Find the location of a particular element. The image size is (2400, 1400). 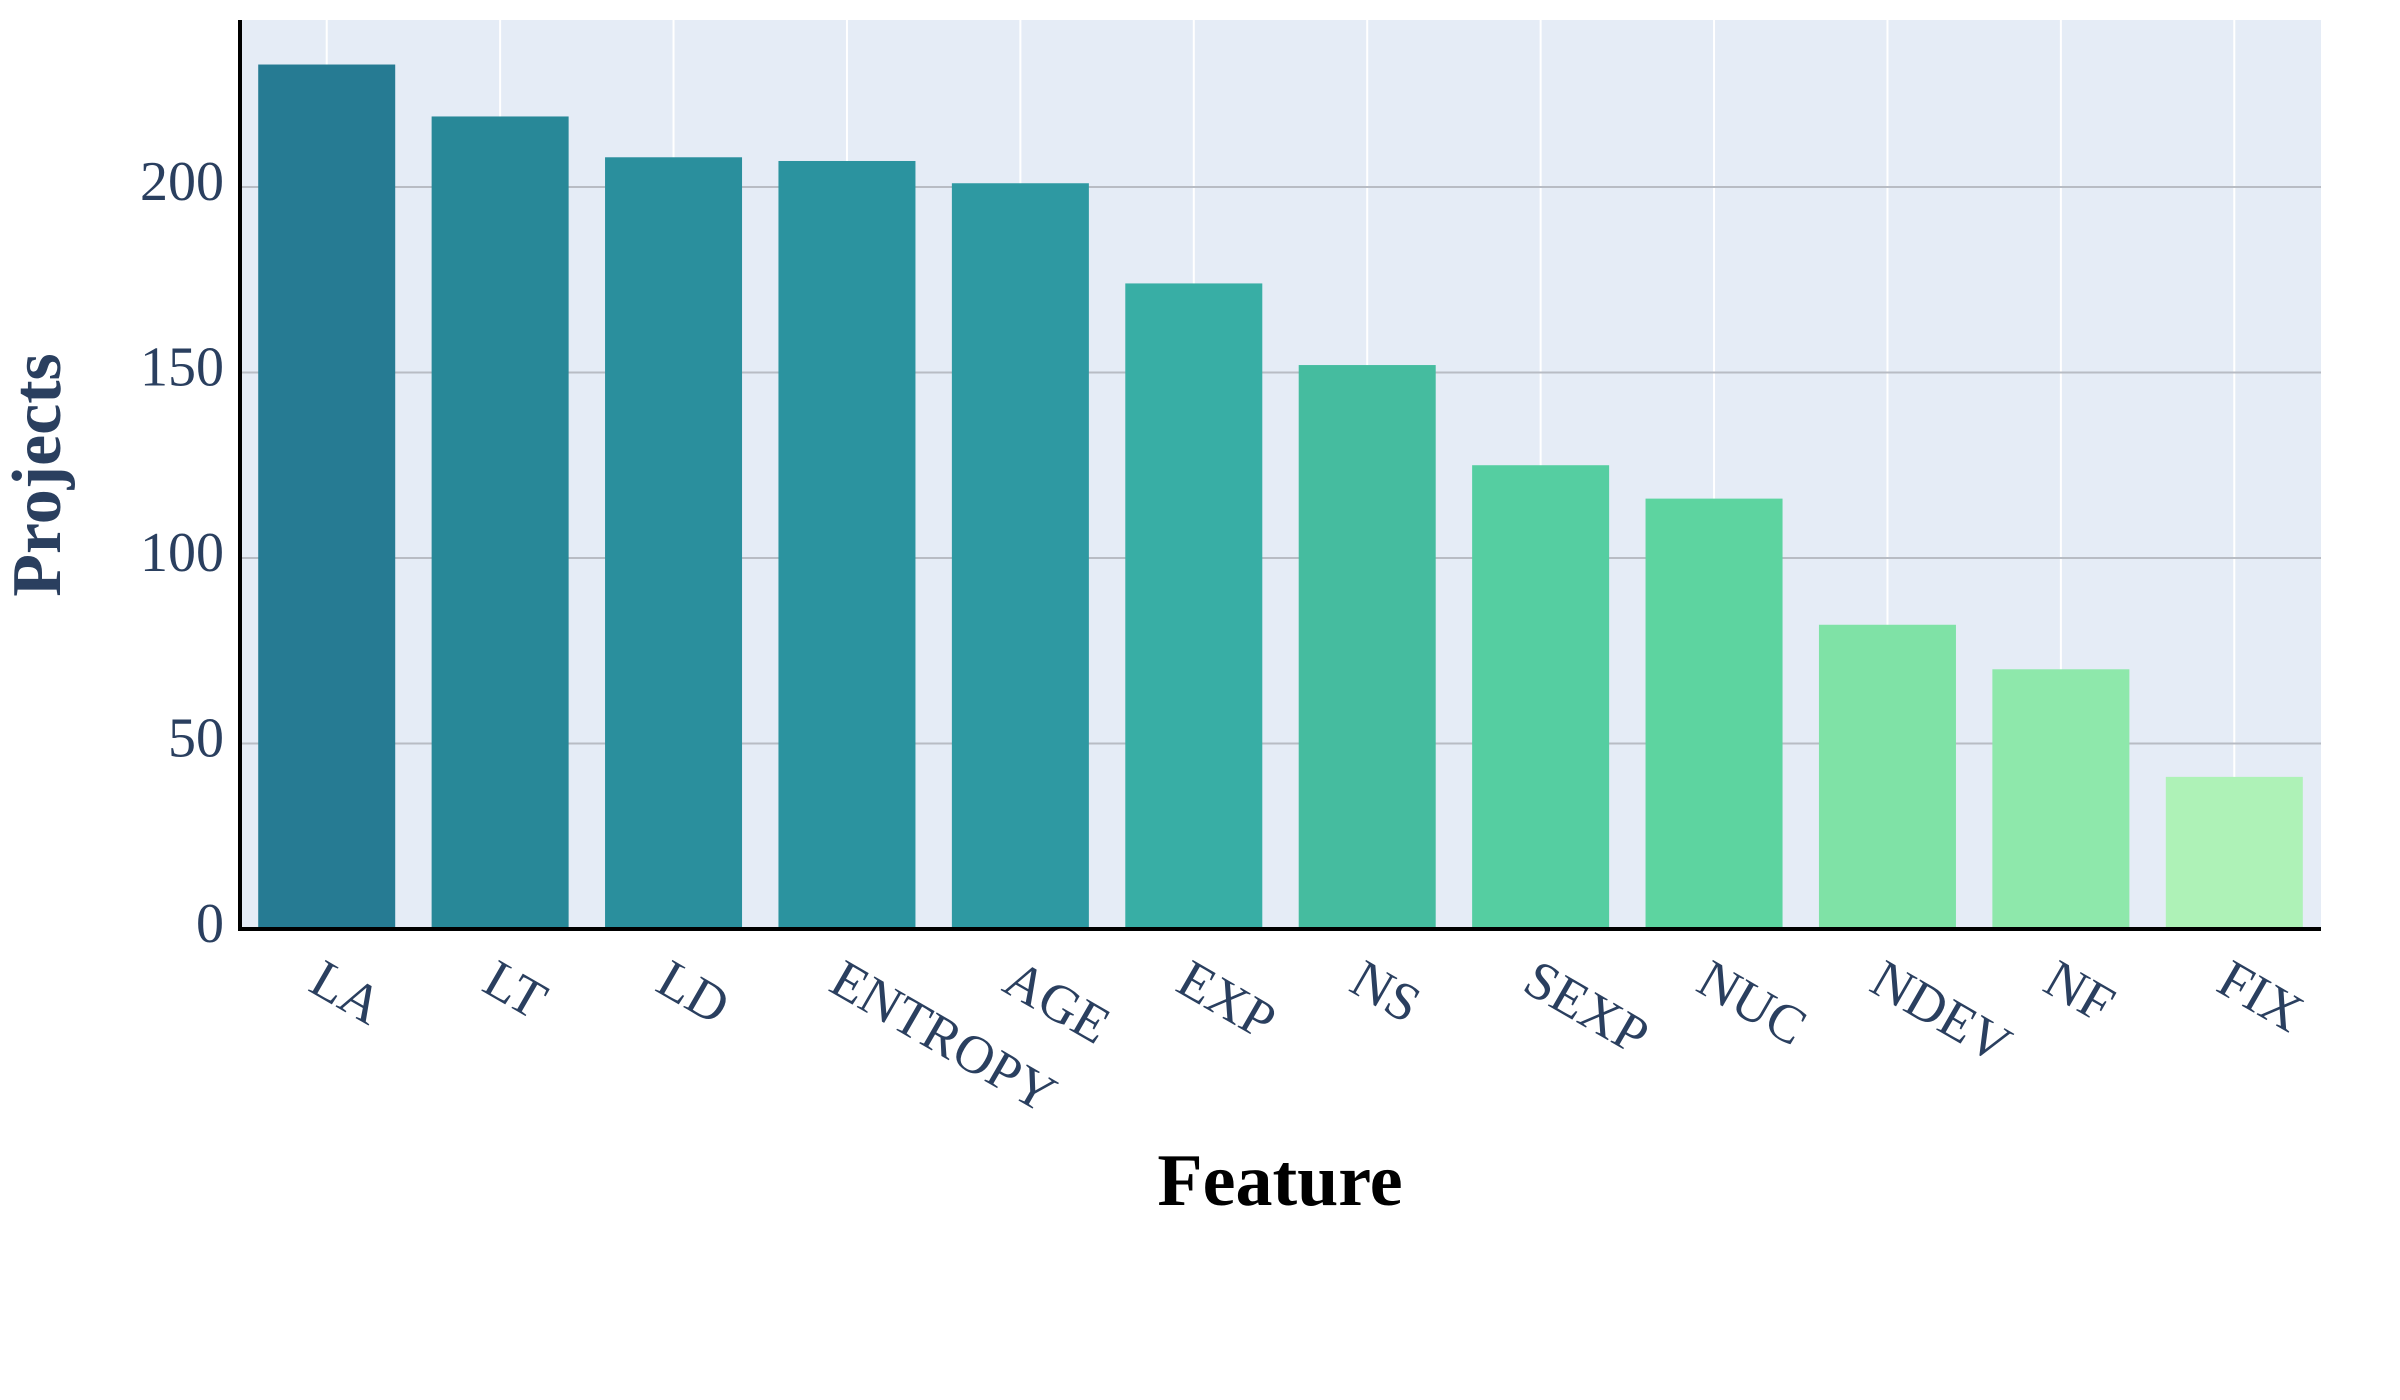

x-tick-label: NUC is located at coordinates (1752, 1002).